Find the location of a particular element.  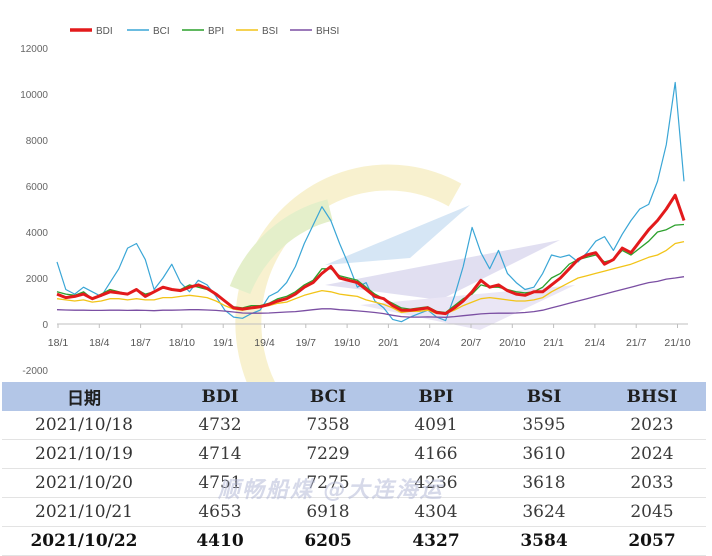

header-bci: BCI is located at coordinates (328, 396).